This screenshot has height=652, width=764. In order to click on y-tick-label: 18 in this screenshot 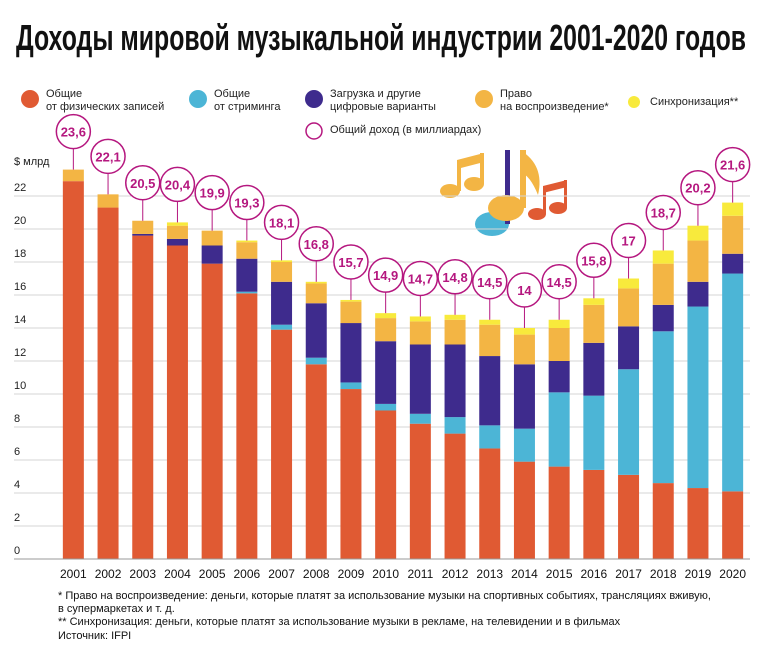, I will do `click(20, 254)`.